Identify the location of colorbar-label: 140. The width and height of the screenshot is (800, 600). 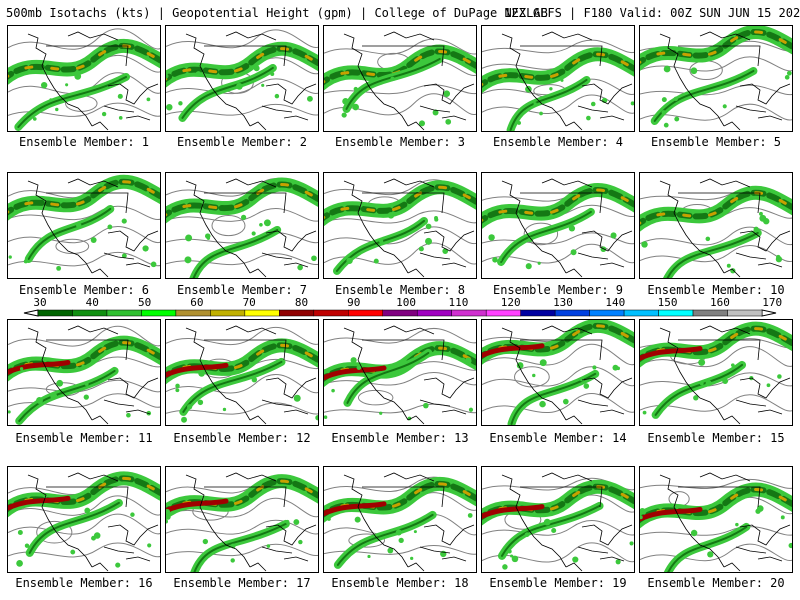
(615, 302).